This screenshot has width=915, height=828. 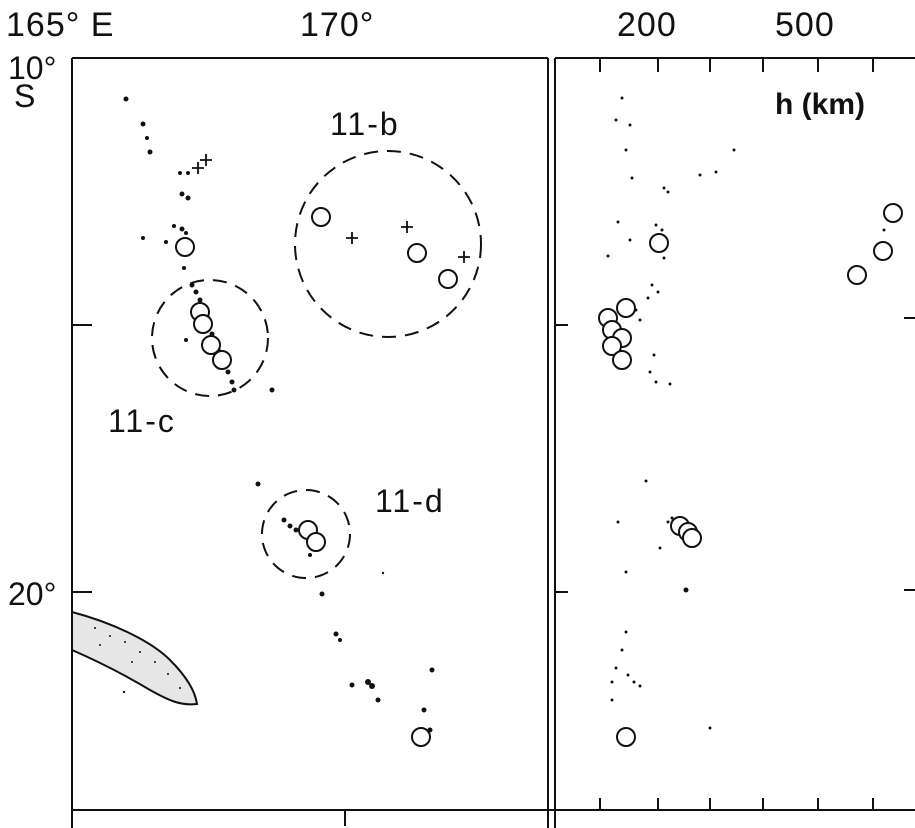 I want to click on island-outline, so click(x=134, y=658).